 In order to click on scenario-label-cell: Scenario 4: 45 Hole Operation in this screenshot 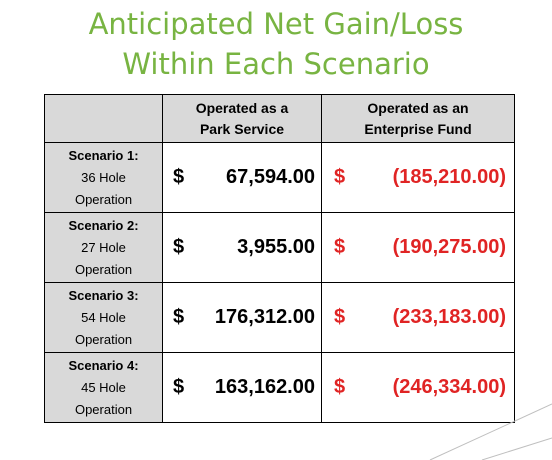, I will do `click(103, 387)`.